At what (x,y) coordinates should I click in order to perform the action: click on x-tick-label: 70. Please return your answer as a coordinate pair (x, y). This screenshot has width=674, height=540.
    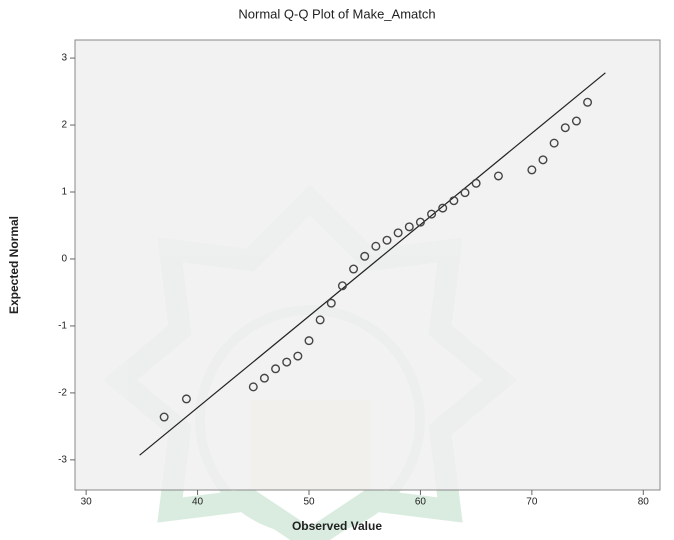
    Looking at the image, I should click on (532, 502).